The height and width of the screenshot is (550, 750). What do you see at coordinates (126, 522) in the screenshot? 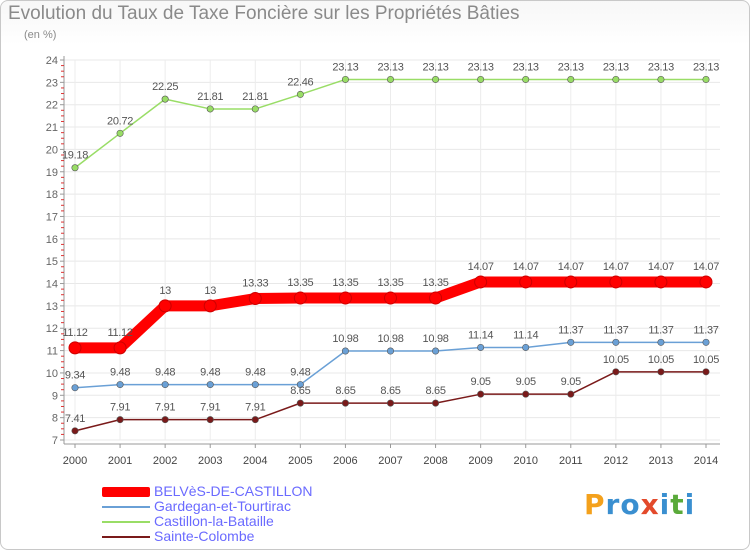
I see `legend-swatch-castillon` at bounding box center [126, 522].